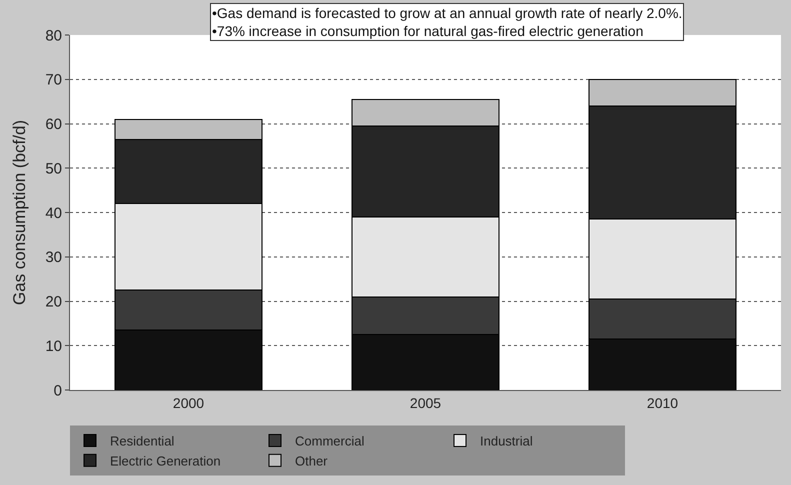  Describe the element at coordinates (662, 402) in the screenshot. I see `x-tick-label: 2010` at that location.